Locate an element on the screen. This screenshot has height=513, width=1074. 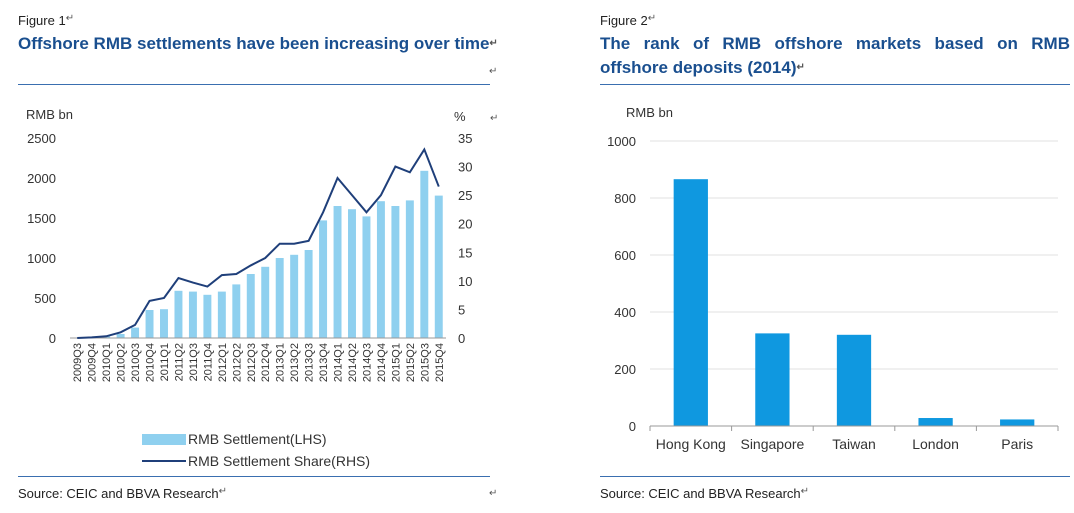
x-tick-label: 2014Q2 is located at coordinates (353, 362).